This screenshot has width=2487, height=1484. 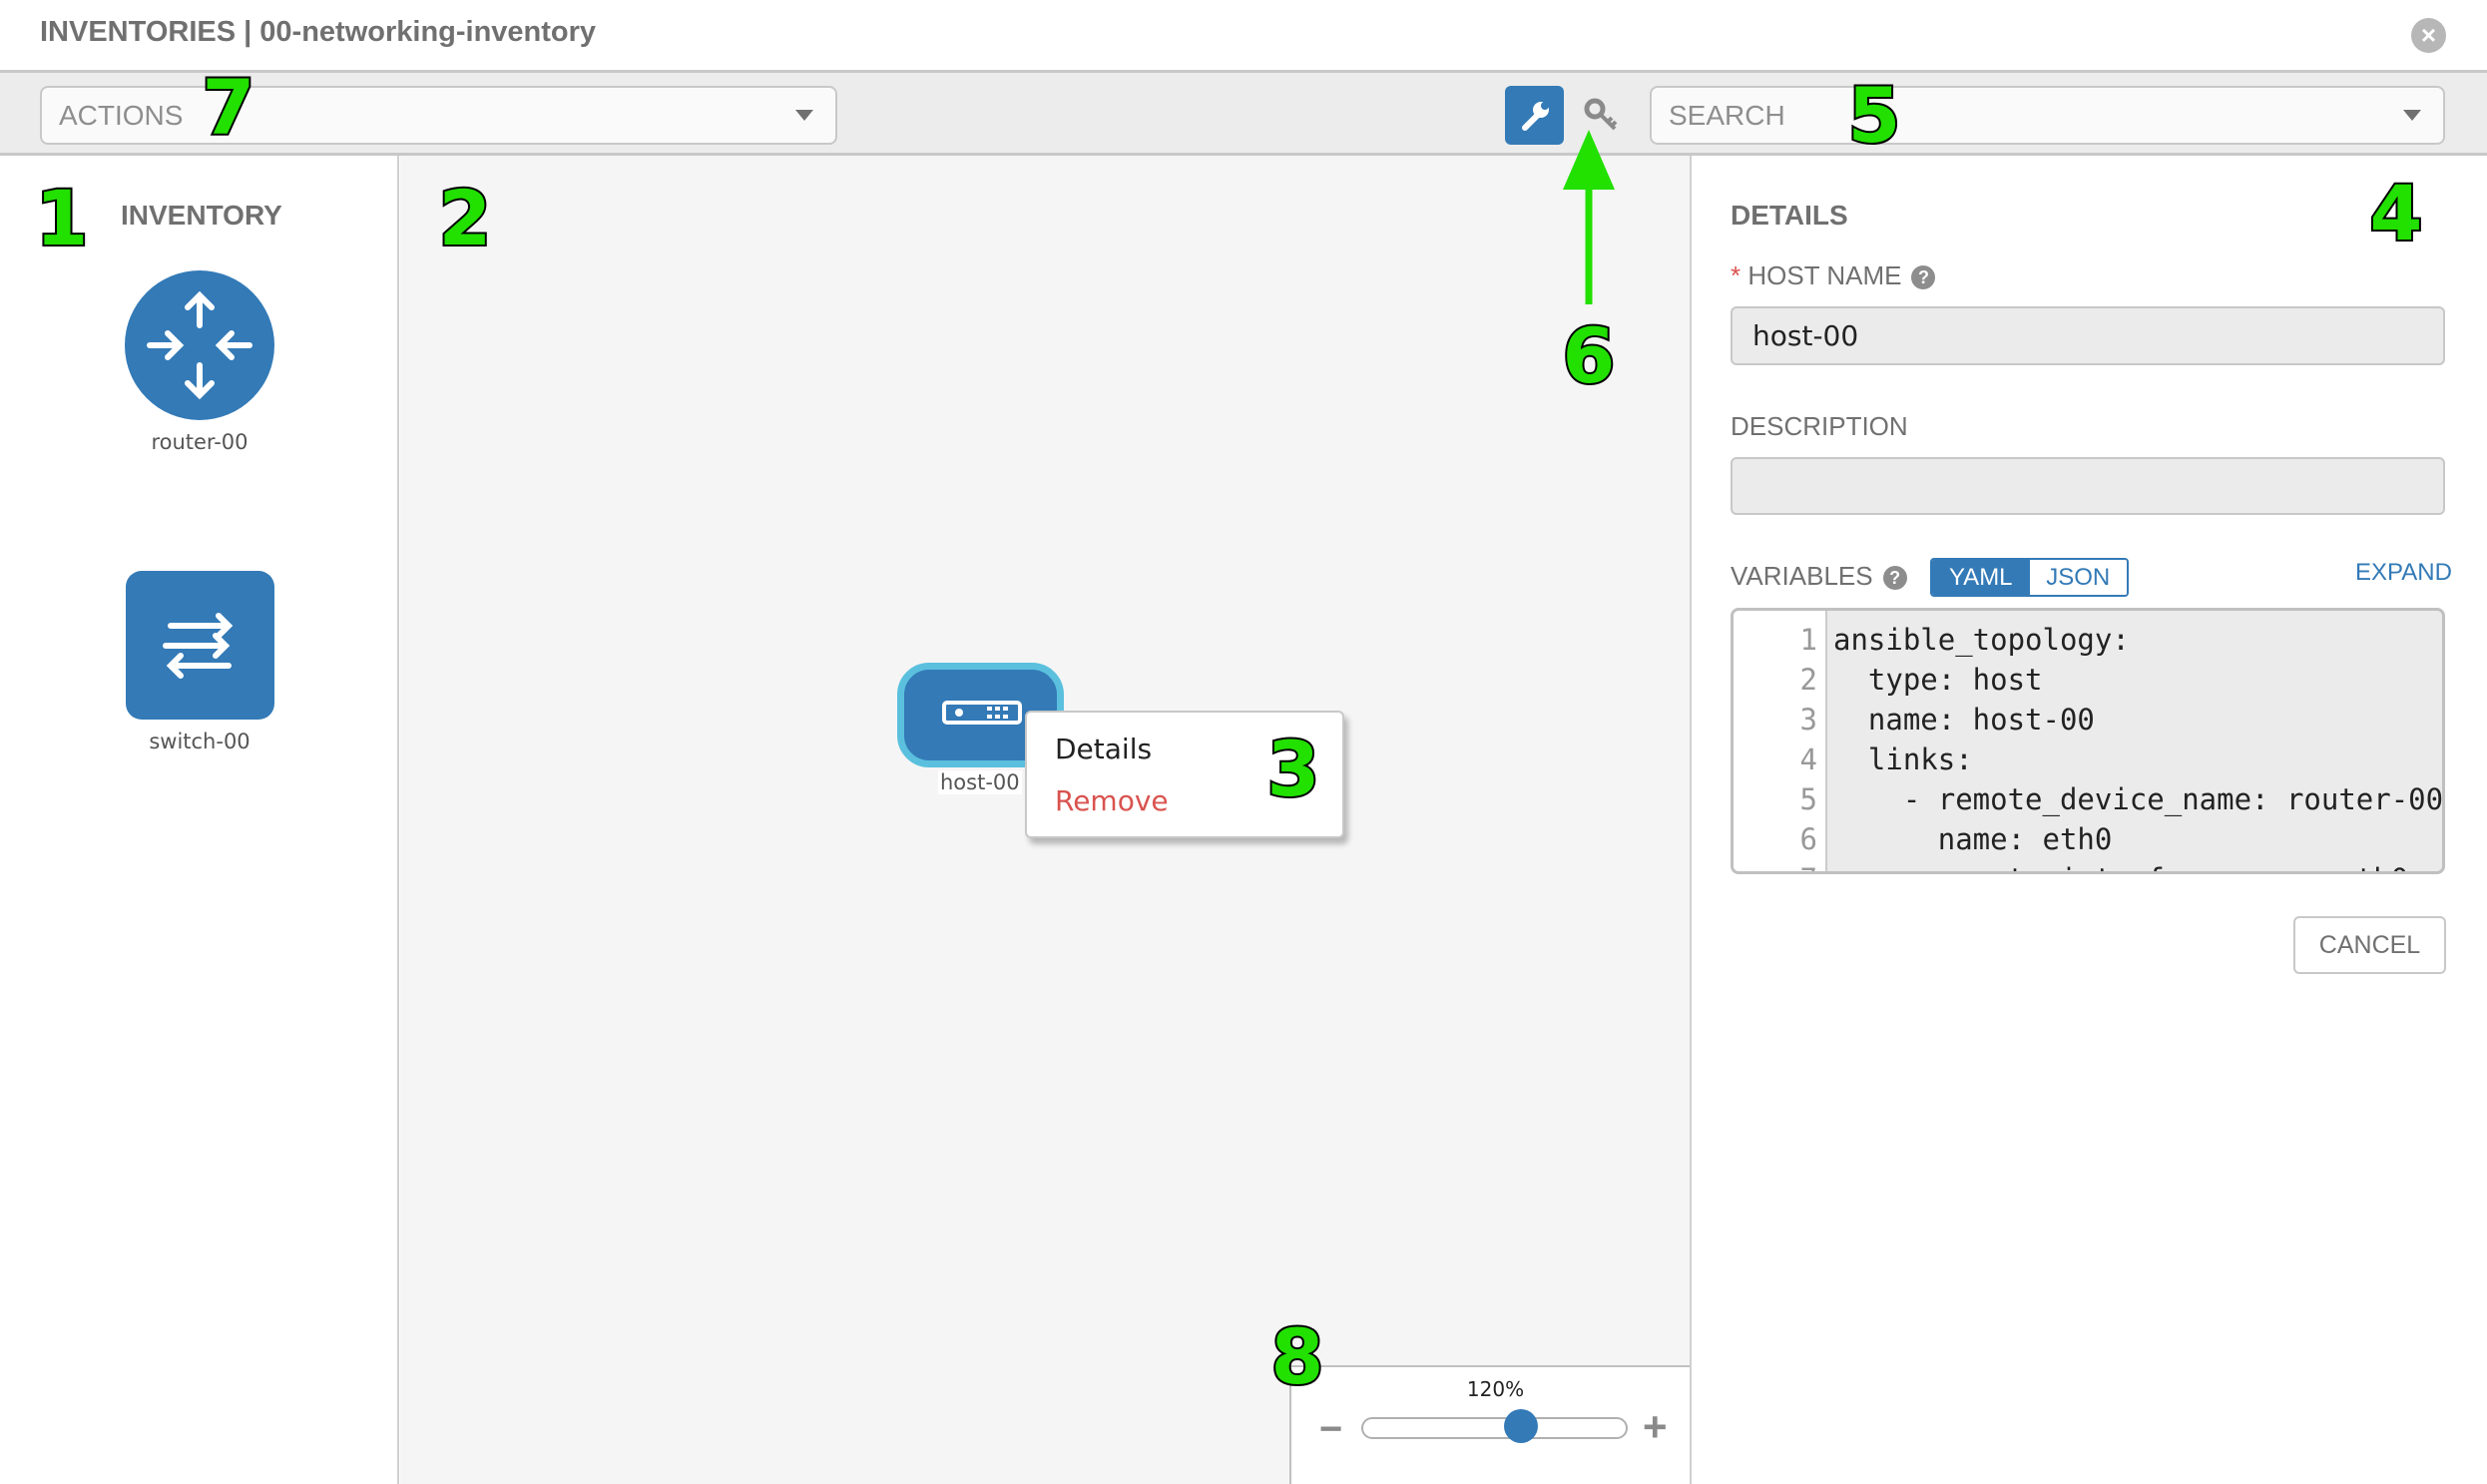 What do you see at coordinates (1298, 1356) in the screenshot?
I see `annotation-8: 8` at bounding box center [1298, 1356].